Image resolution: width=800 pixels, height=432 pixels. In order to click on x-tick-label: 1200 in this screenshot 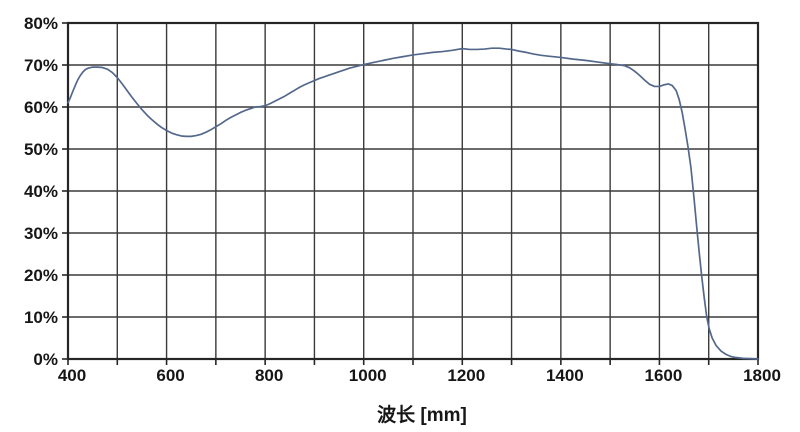, I will do `click(466, 375)`.